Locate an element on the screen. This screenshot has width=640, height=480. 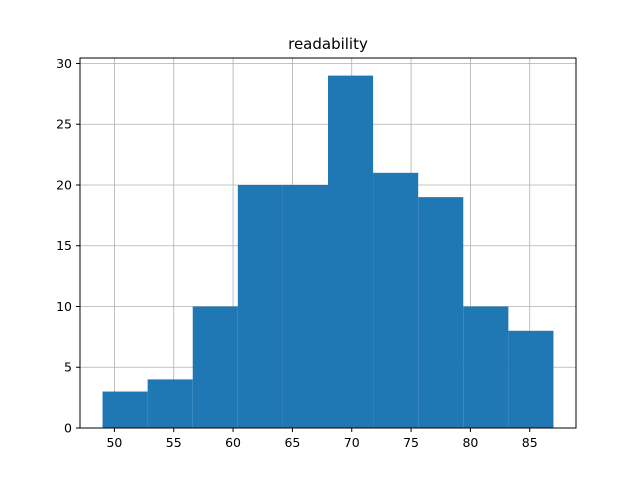
y-tick-label: 25 is located at coordinates (64, 124).